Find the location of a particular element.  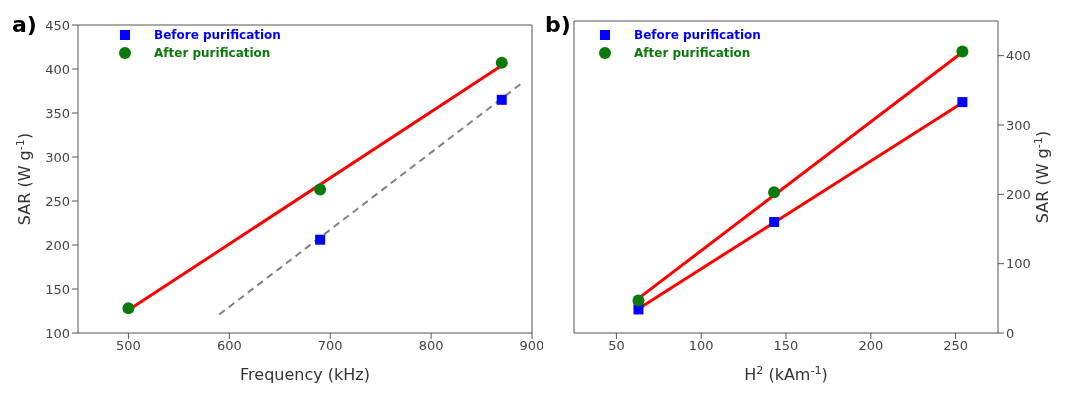

x-tick-label: 100 is located at coordinates (701, 346).